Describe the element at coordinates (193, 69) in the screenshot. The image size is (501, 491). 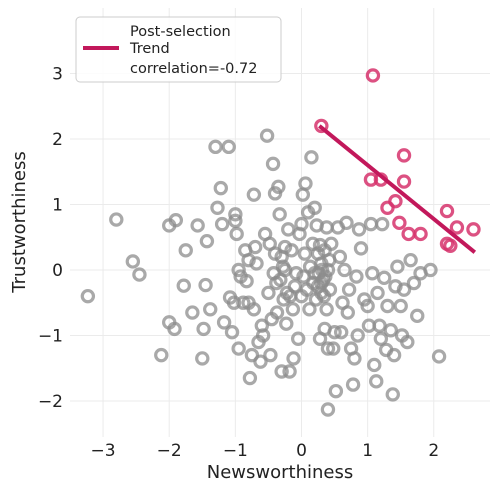
I see `legend-line-3: correlation=-0.72` at that location.